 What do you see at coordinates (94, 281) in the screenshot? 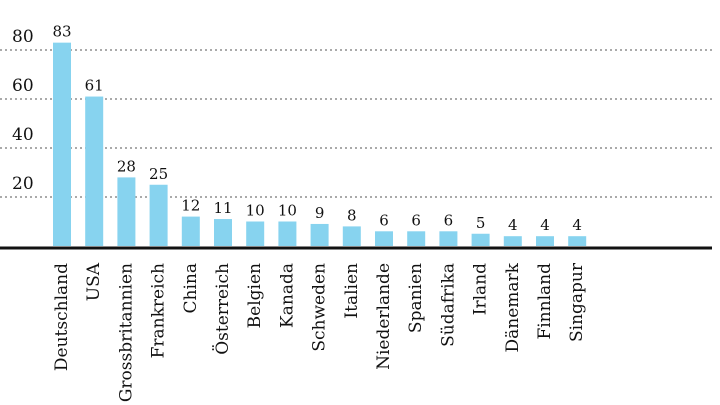
I see `category-label: USA` at bounding box center [94, 281].